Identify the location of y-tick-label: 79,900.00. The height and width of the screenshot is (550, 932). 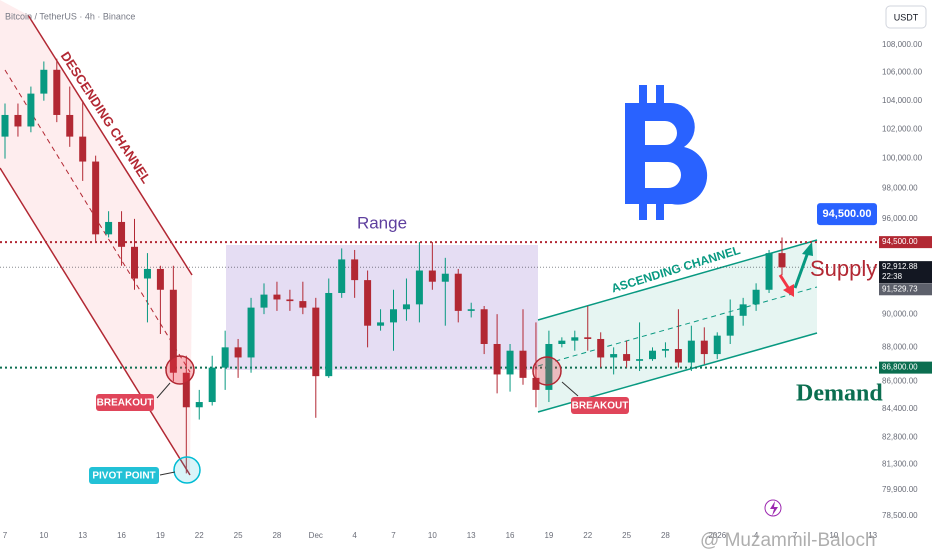
(900, 489).